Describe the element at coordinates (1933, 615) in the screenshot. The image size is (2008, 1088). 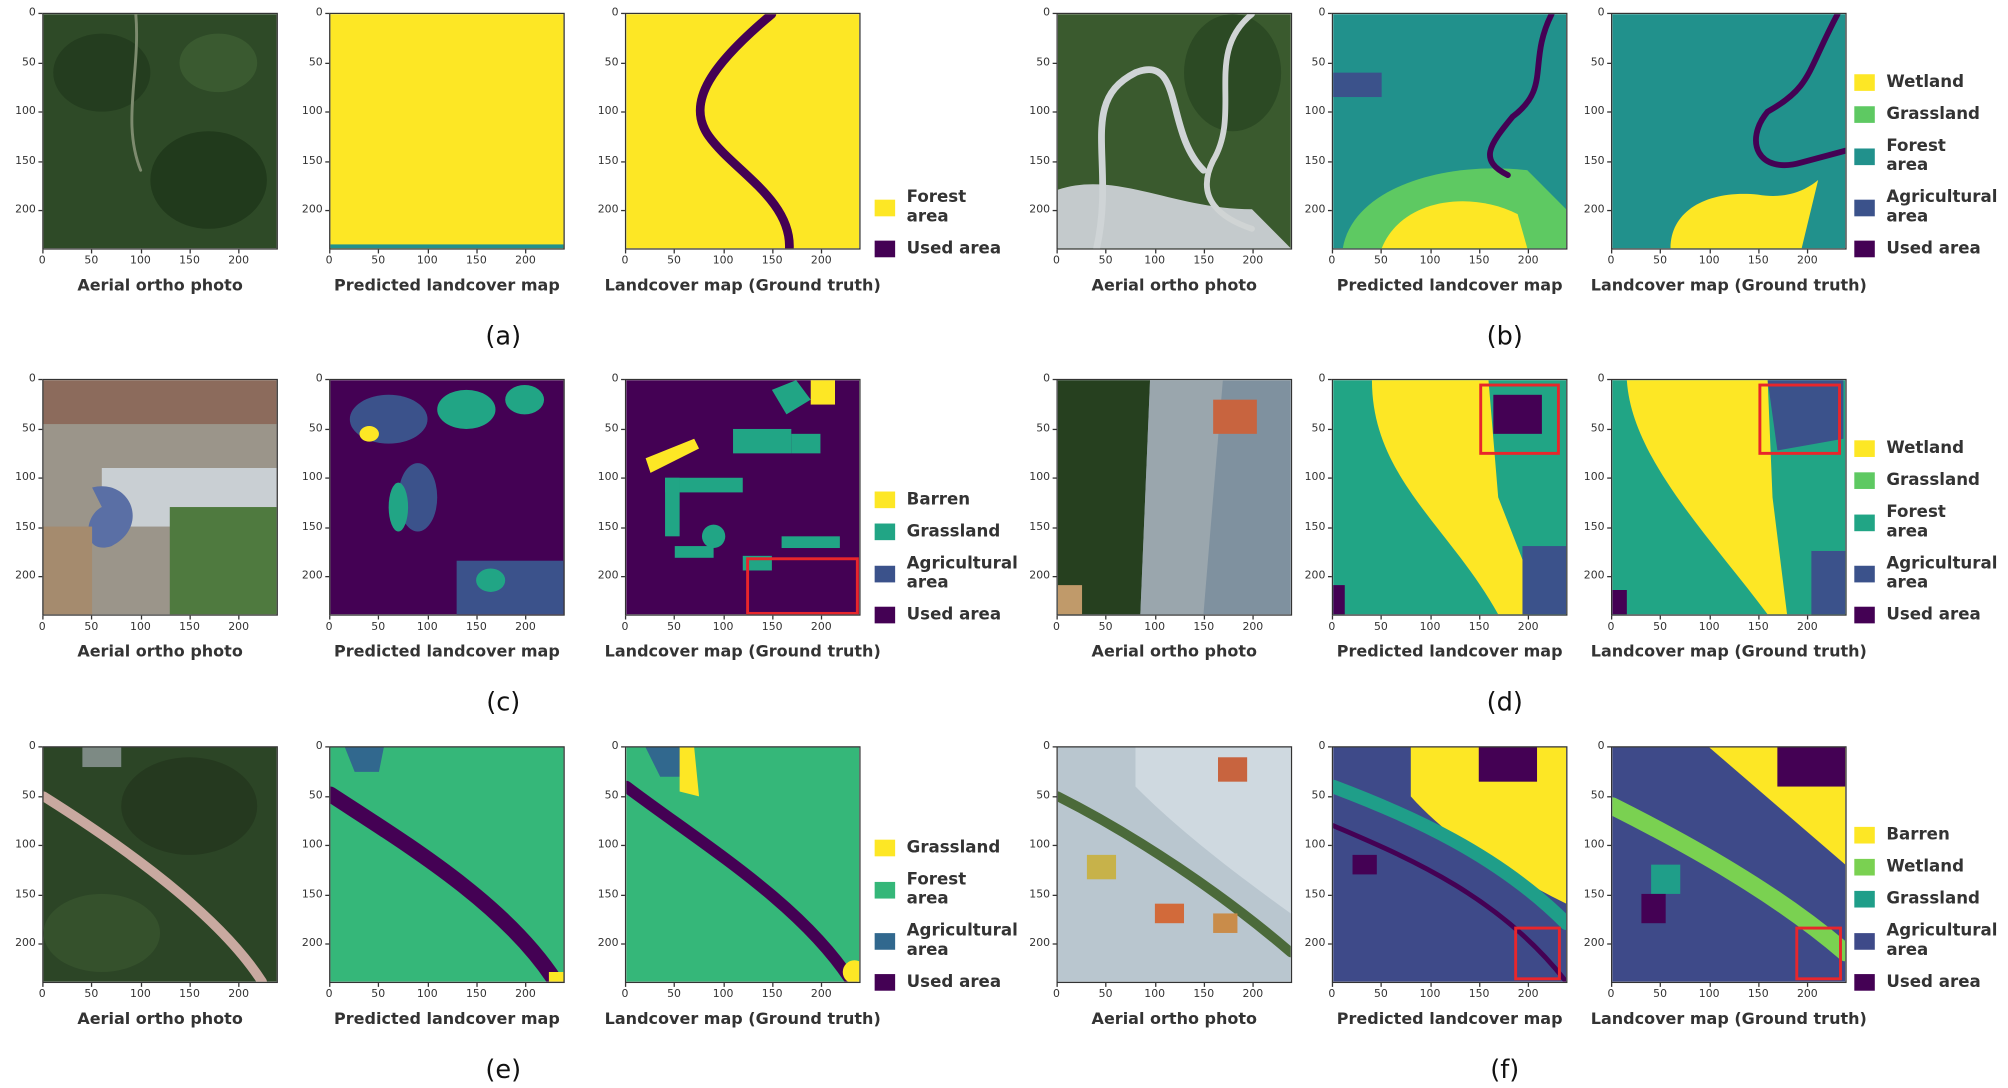
I see `legend-label: Used area` at that location.